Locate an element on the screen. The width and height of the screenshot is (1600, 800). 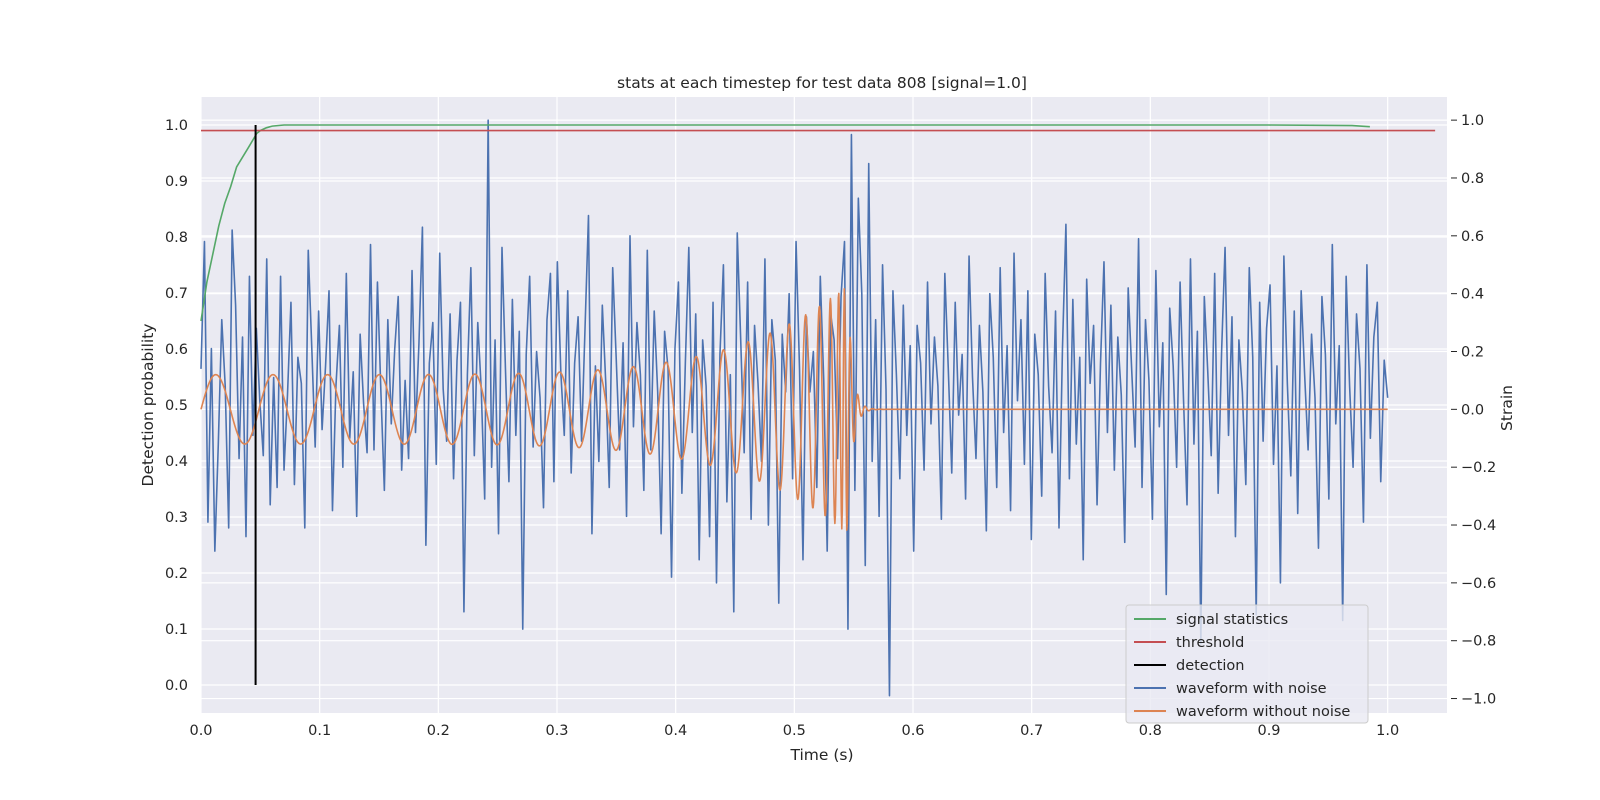
y-right-tick-label: −0.8 is located at coordinates (1478, 642).